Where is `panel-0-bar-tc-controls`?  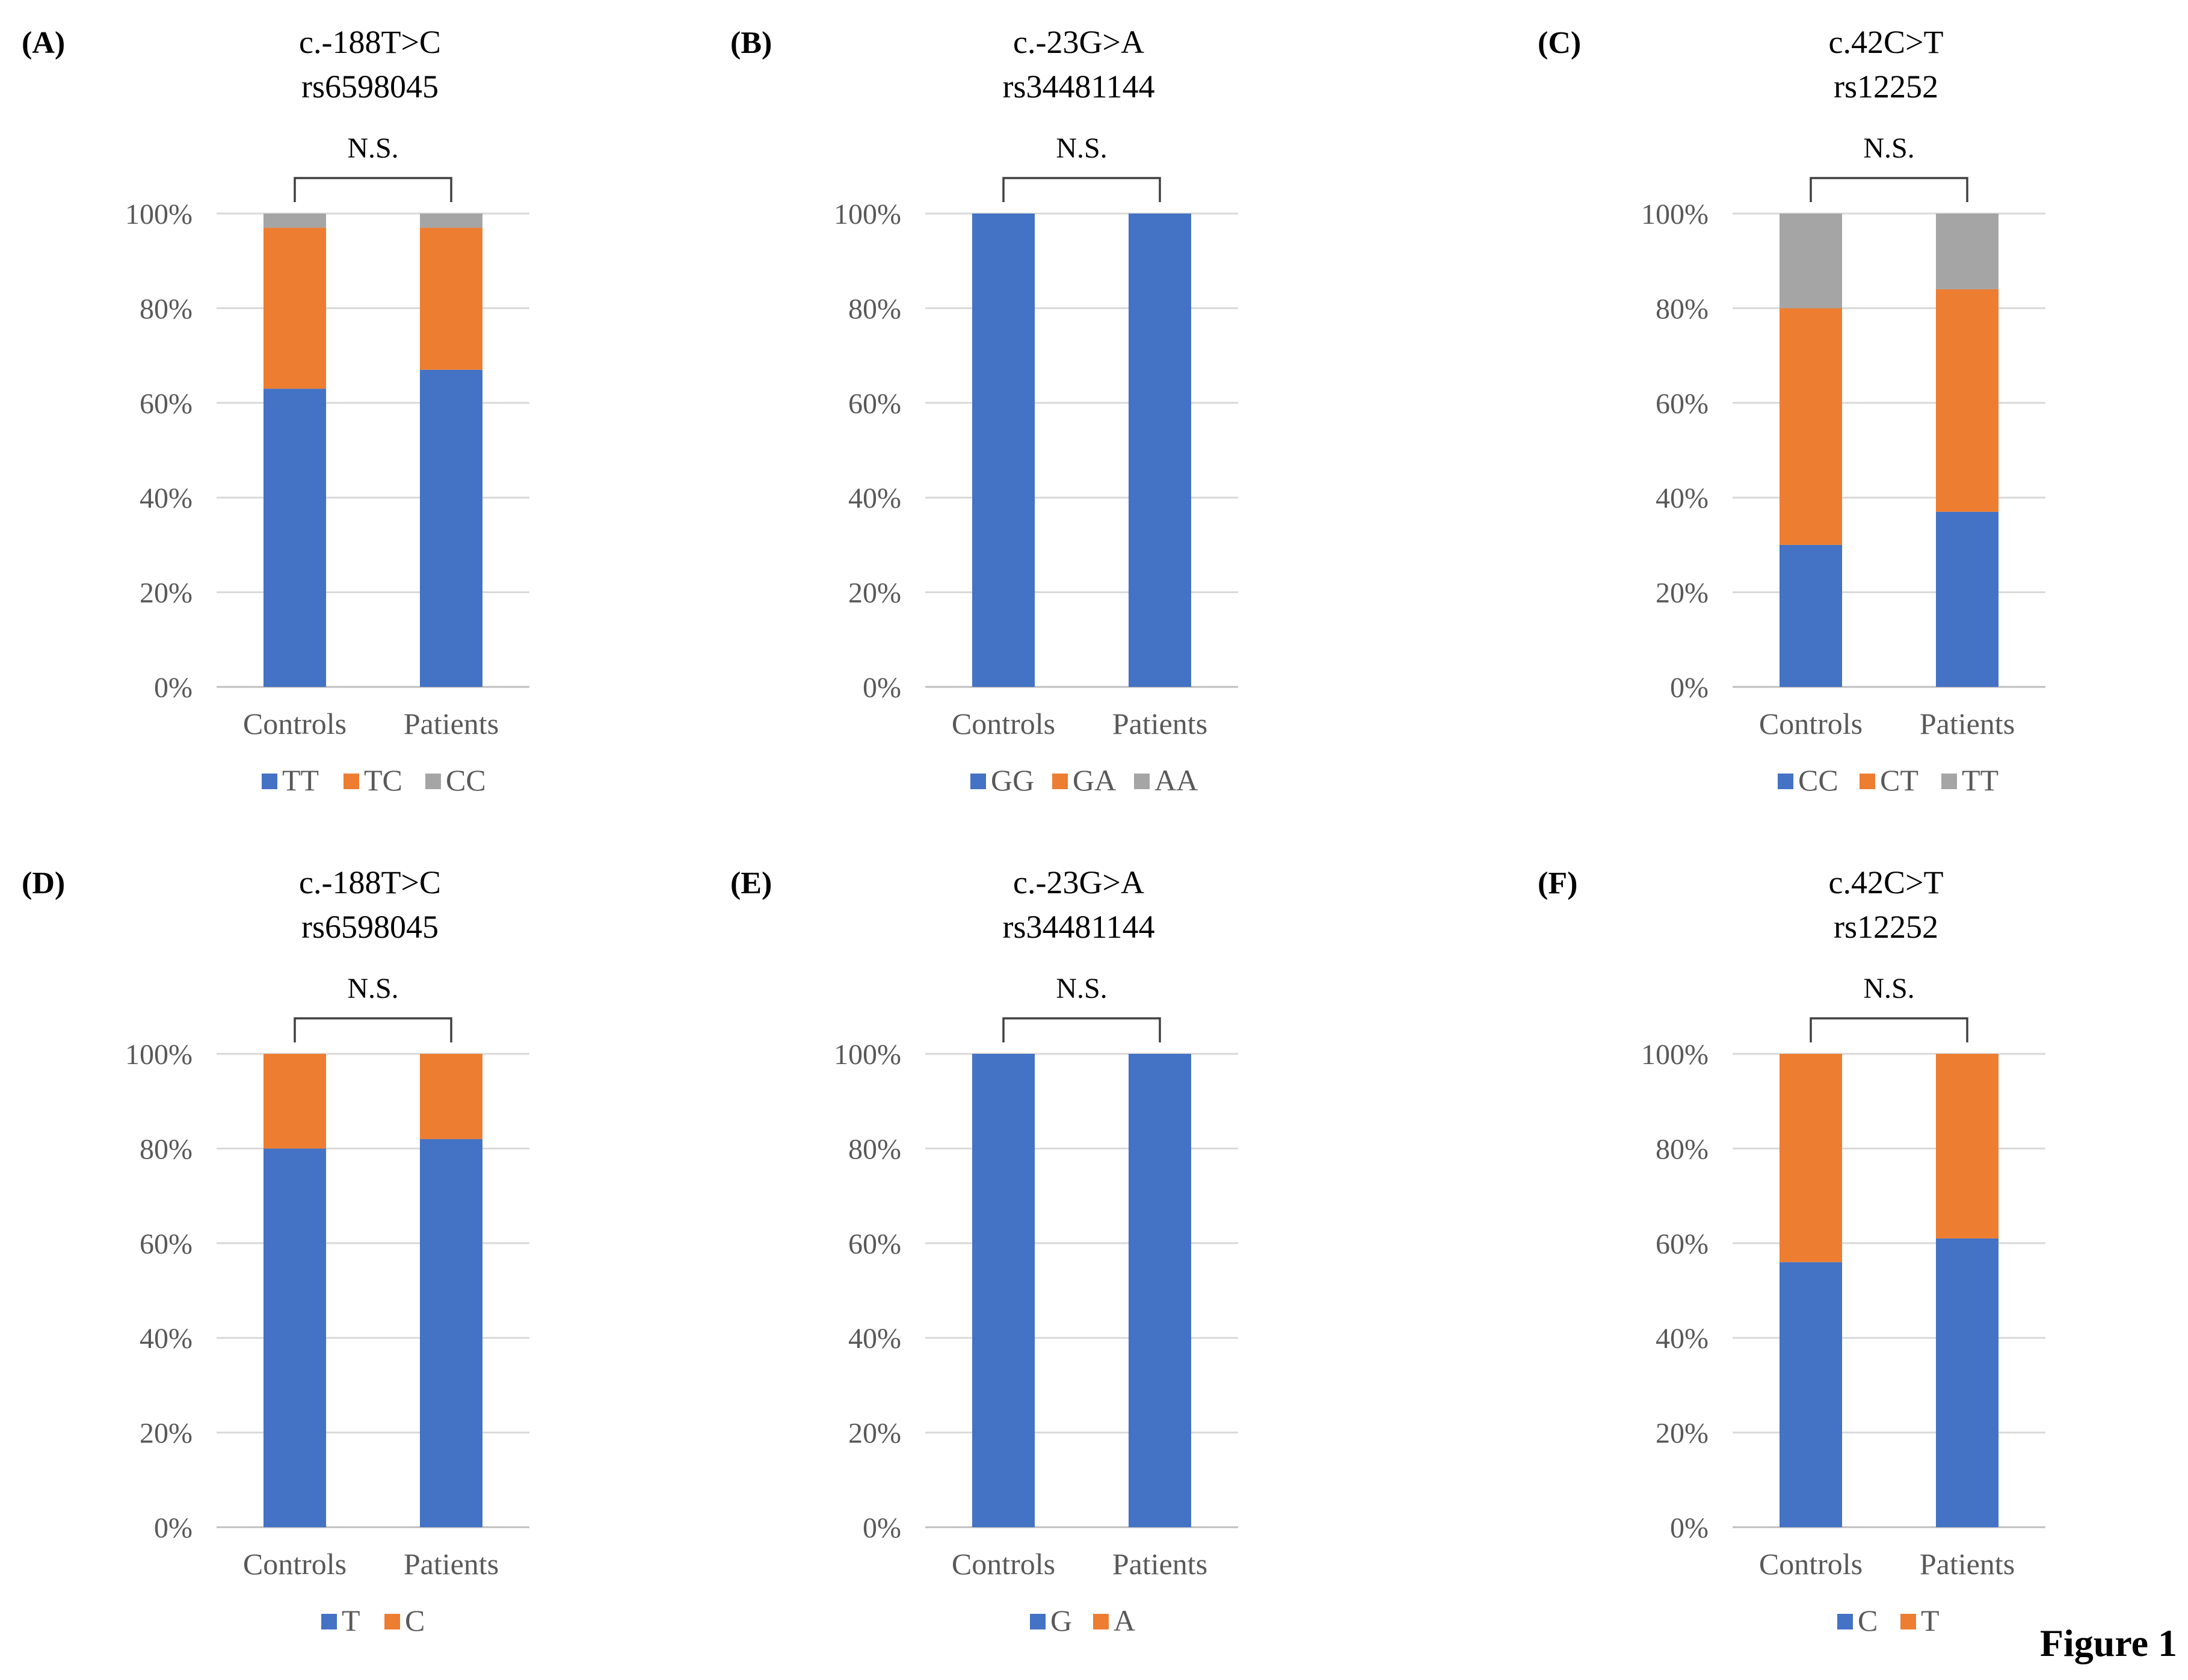 panel-0-bar-tc-controls is located at coordinates (294, 308).